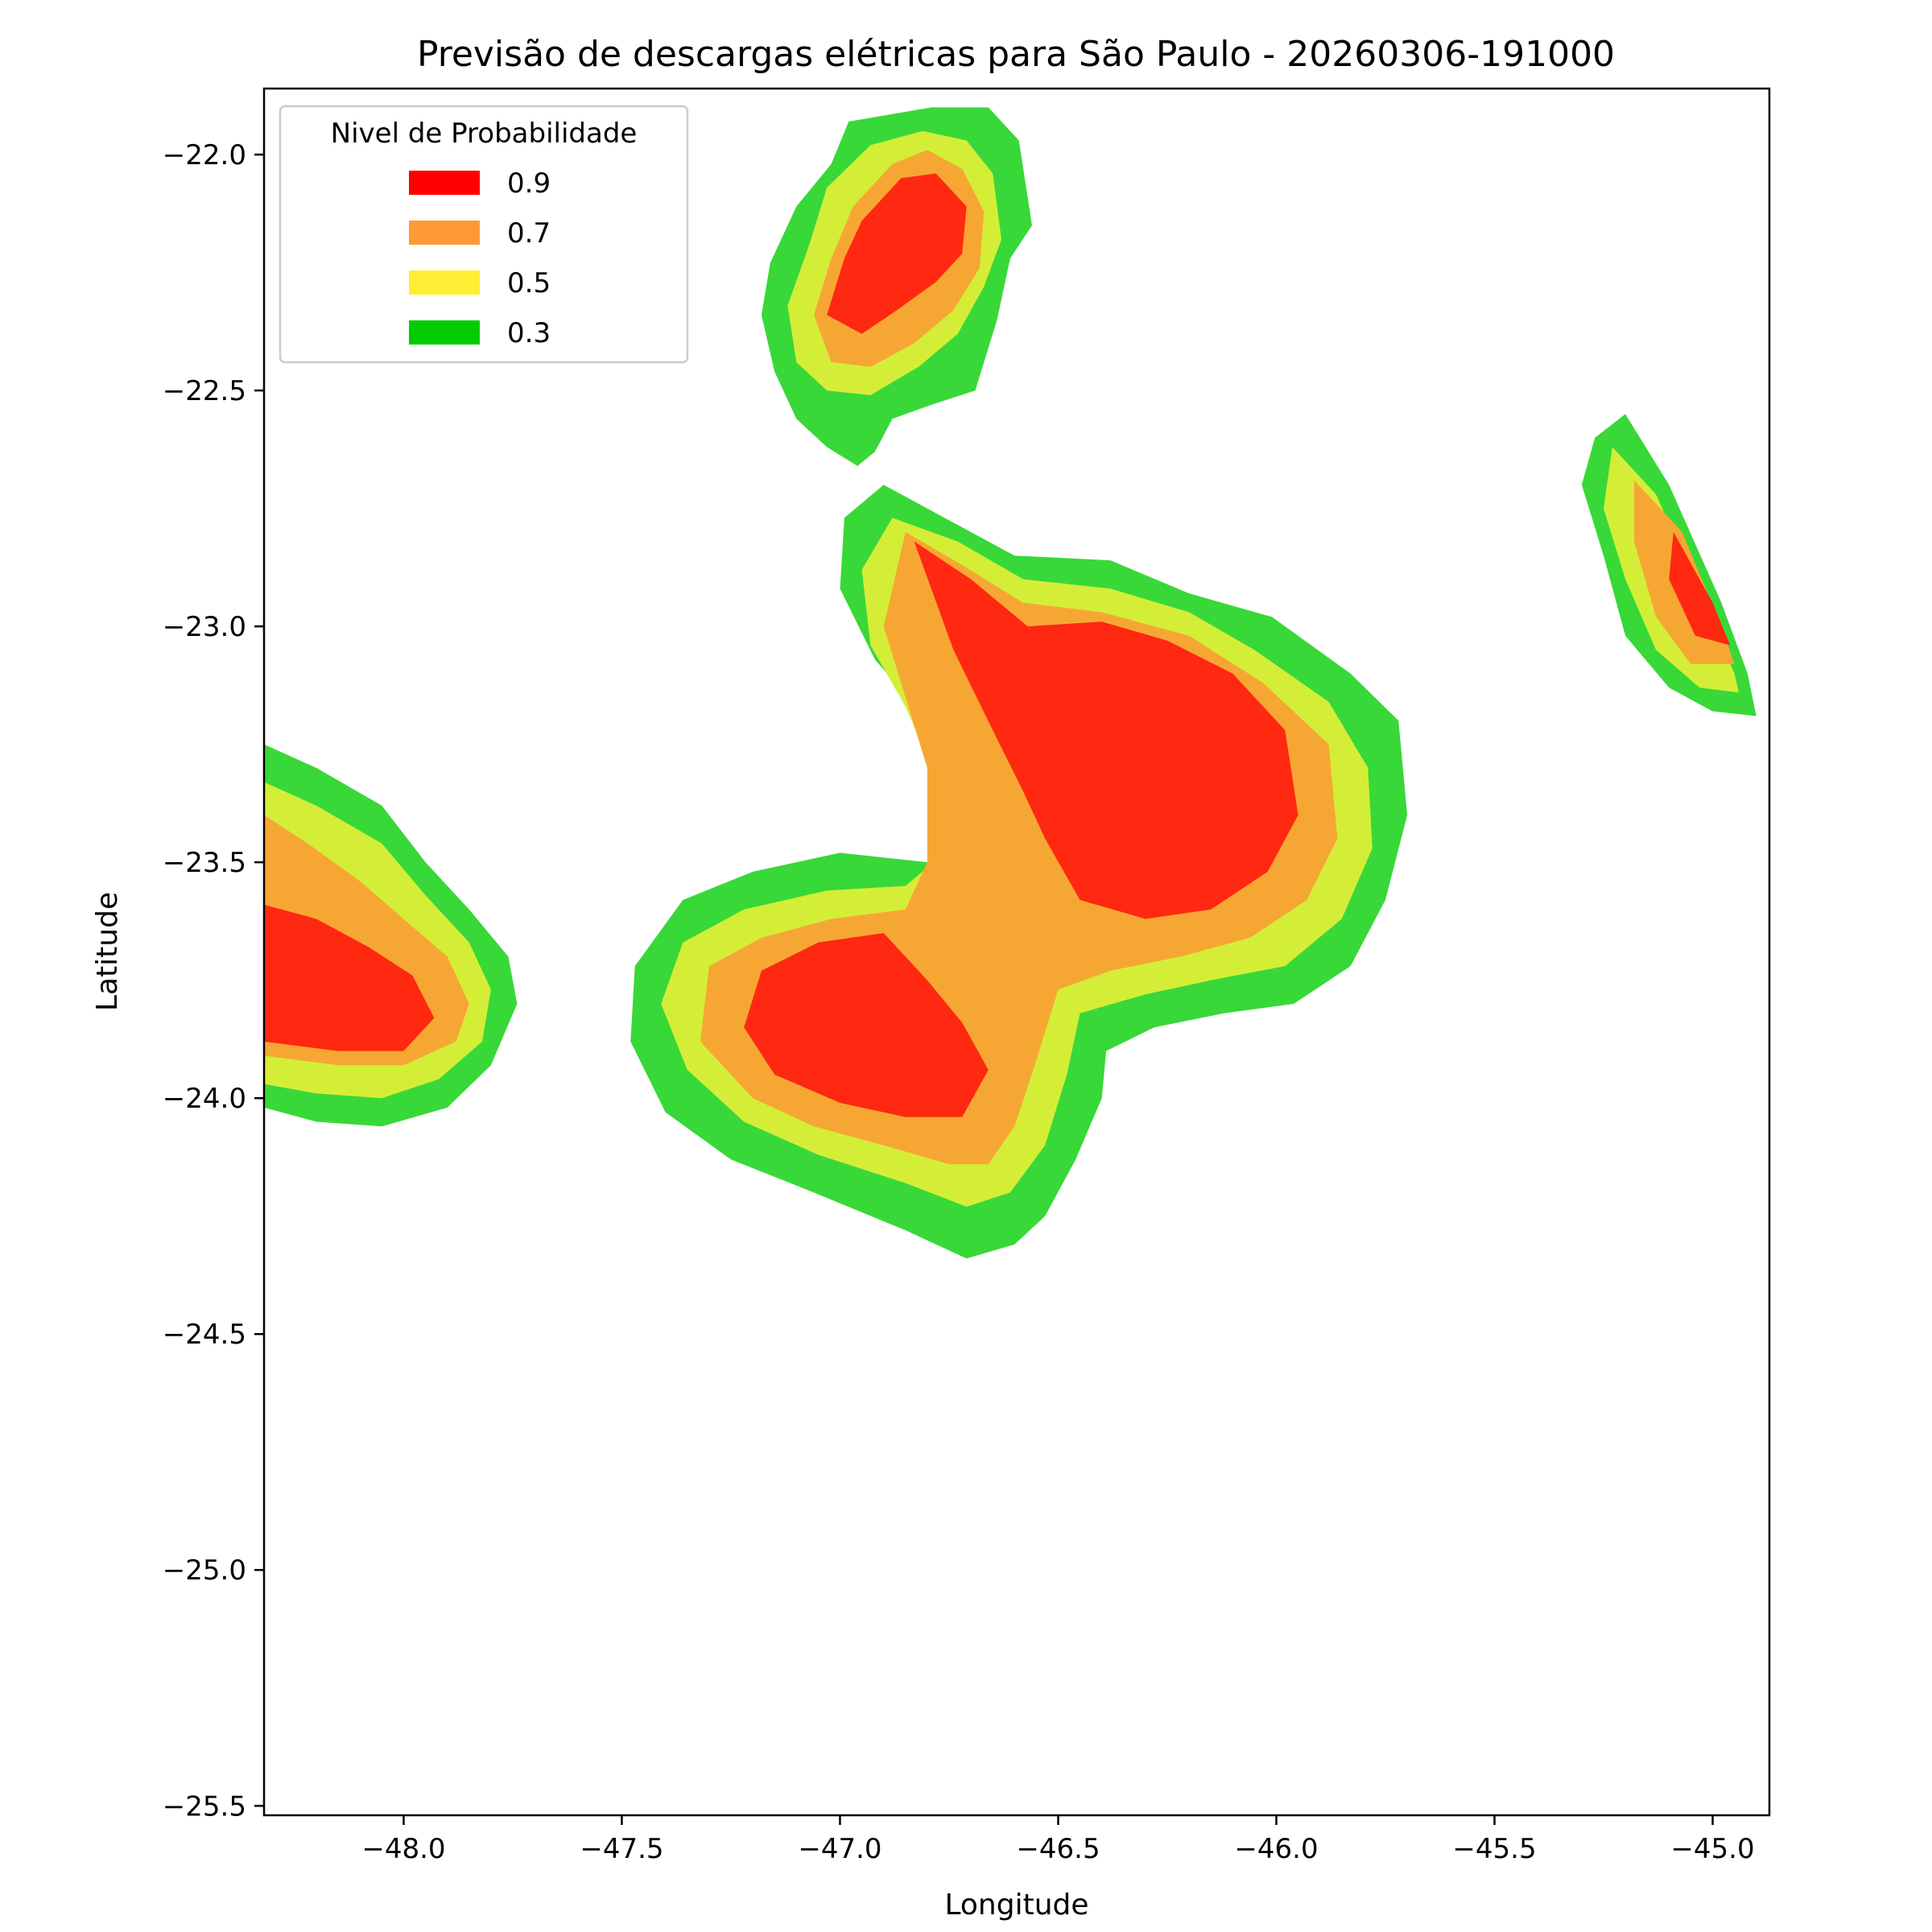  I want to click on x-tick-label: −47.5, so click(621, 1849).